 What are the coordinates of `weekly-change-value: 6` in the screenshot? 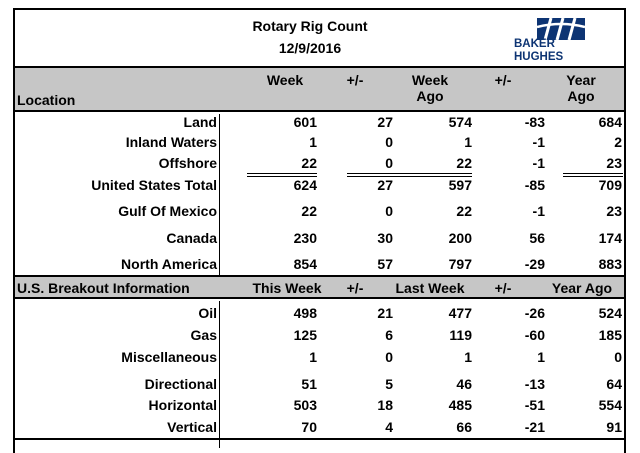 It's located at (389, 335).